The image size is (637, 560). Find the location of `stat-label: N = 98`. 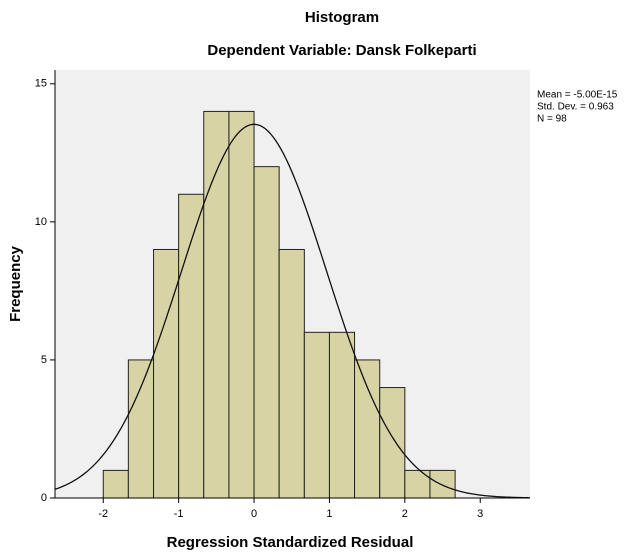

stat-label: N = 98 is located at coordinates (552, 119).